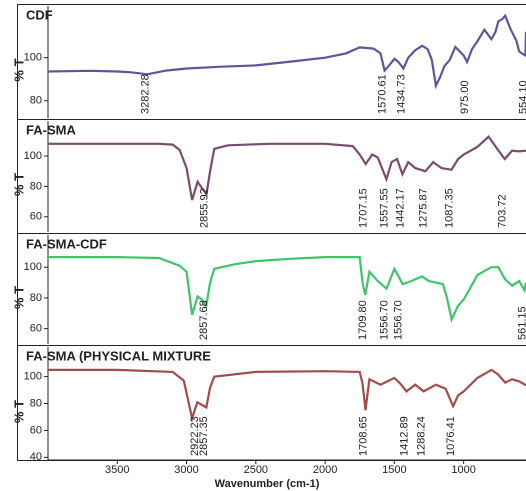  What do you see at coordinates (195, 436) in the screenshot?
I see `peak-label: 2922.23` at bounding box center [195, 436].